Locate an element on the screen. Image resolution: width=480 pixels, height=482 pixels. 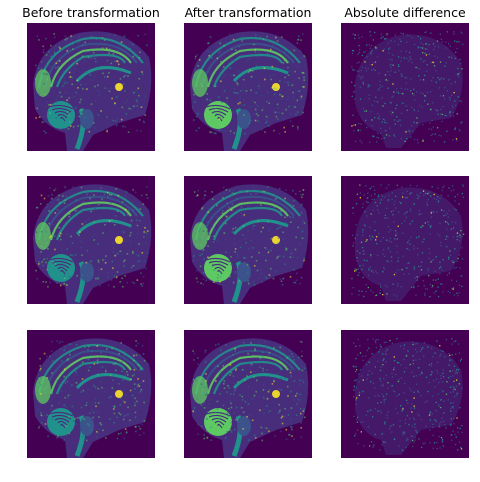
column-title-before: Before transformation is located at coordinates (91, 12).